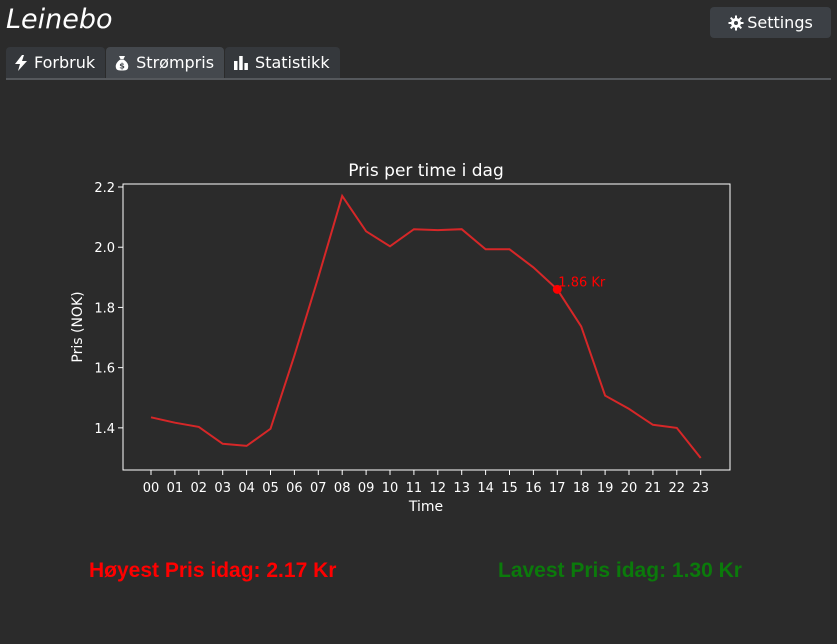 Image resolution: width=837 pixels, height=644 pixels. What do you see at coordinates (653, 488) in the screenshot?
I see `x-tick-label: 21` at bounding box center [653, 488].